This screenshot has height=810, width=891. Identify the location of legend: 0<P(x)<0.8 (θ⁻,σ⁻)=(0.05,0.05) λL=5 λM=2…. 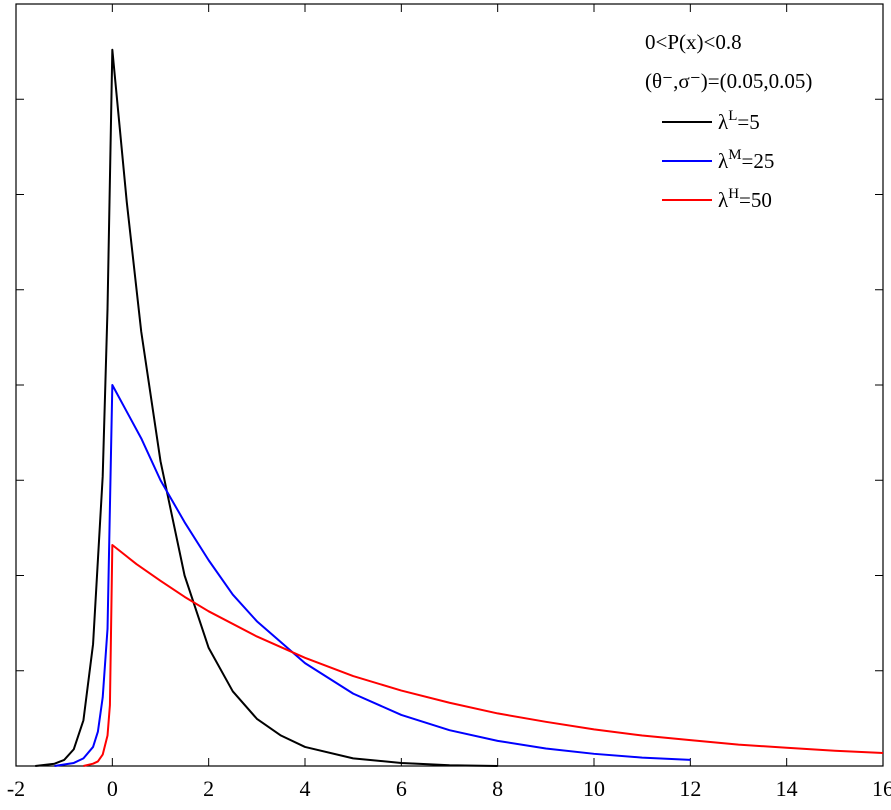
(728, 121).